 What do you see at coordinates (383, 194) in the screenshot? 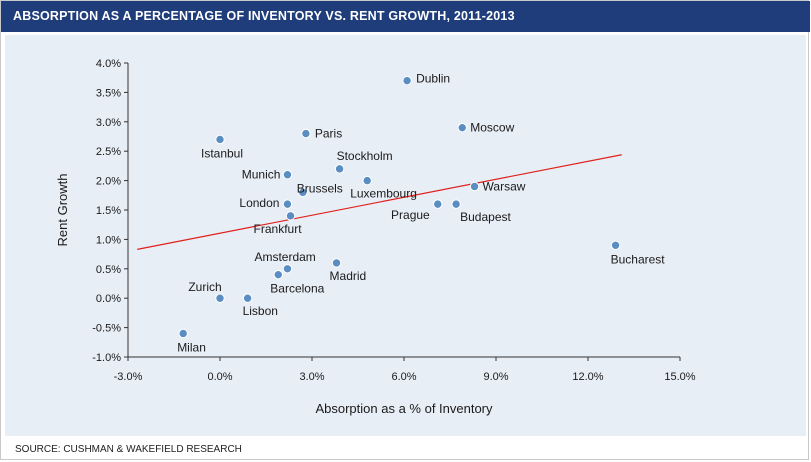
I see `data-point-label: Luxembourg` at bounding box center [383, 194].